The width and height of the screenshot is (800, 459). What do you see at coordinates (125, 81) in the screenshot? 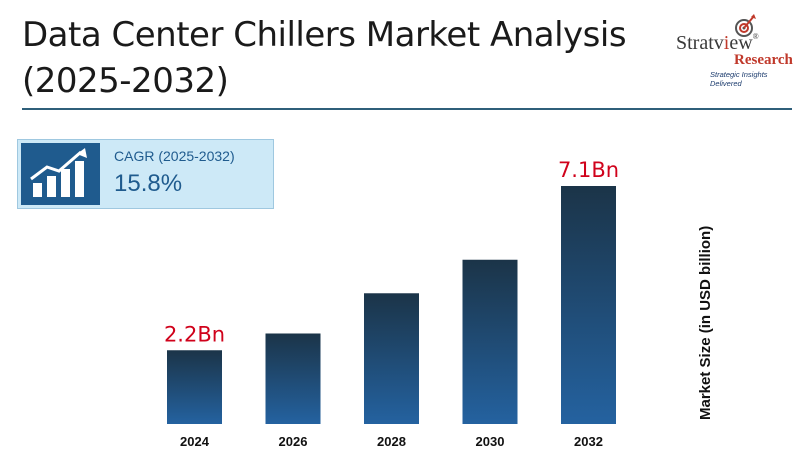
I see `title-line-2: (2025-2032)` at bounding box center [125, 81].